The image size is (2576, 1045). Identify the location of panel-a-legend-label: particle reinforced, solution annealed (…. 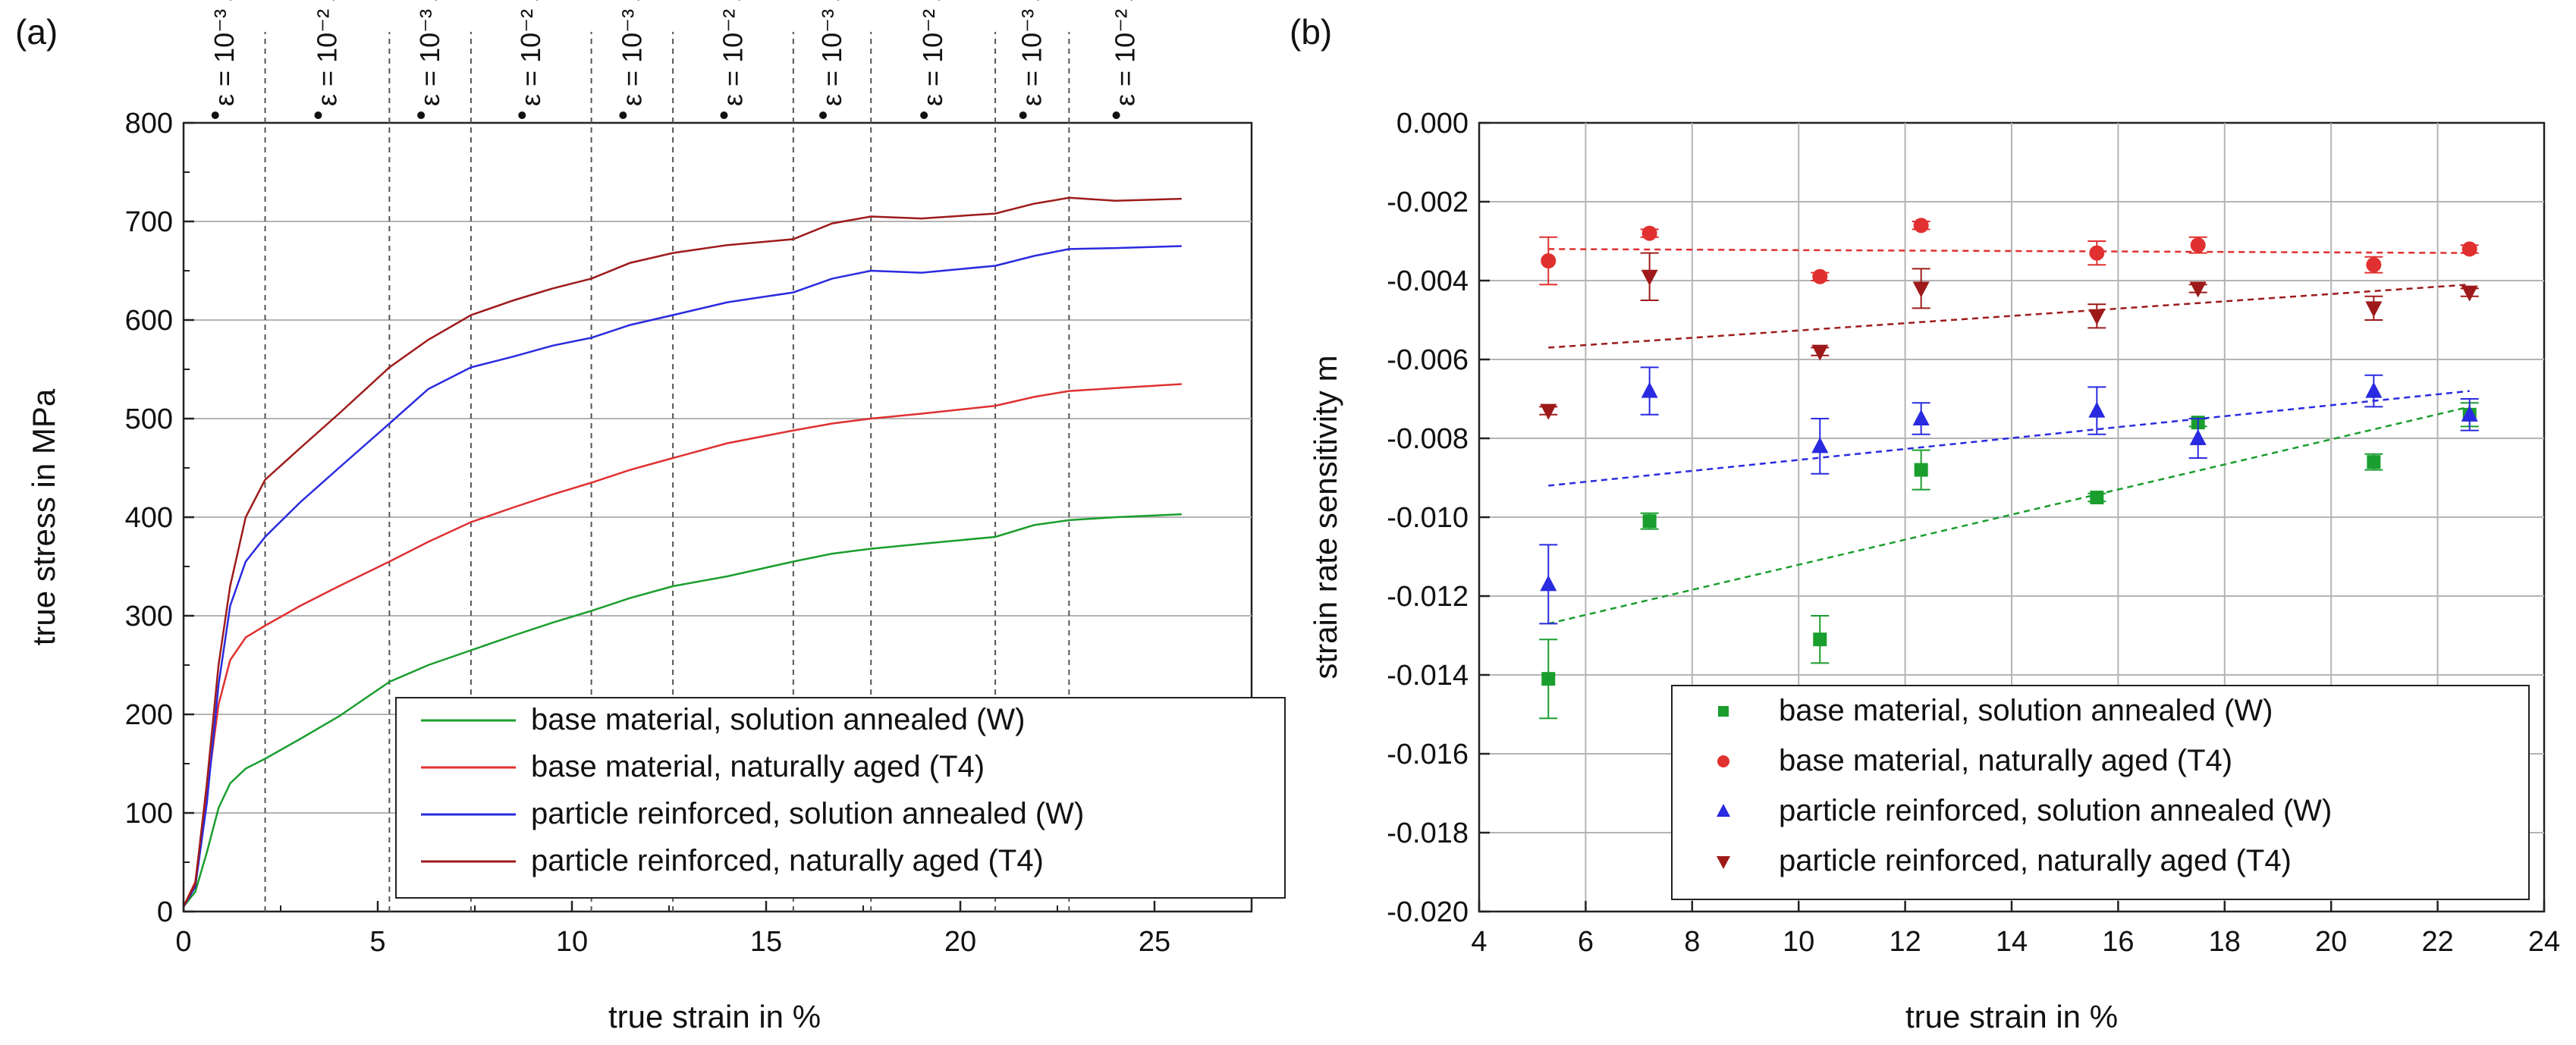
(807, 813).